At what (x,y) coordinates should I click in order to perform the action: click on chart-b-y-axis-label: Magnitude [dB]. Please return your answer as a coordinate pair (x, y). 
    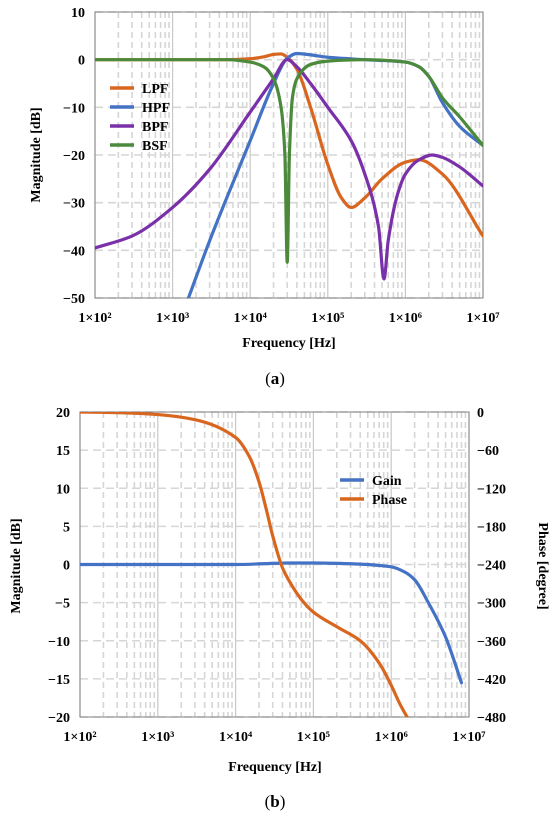
    Looking at the image, I should click on (16, 565).